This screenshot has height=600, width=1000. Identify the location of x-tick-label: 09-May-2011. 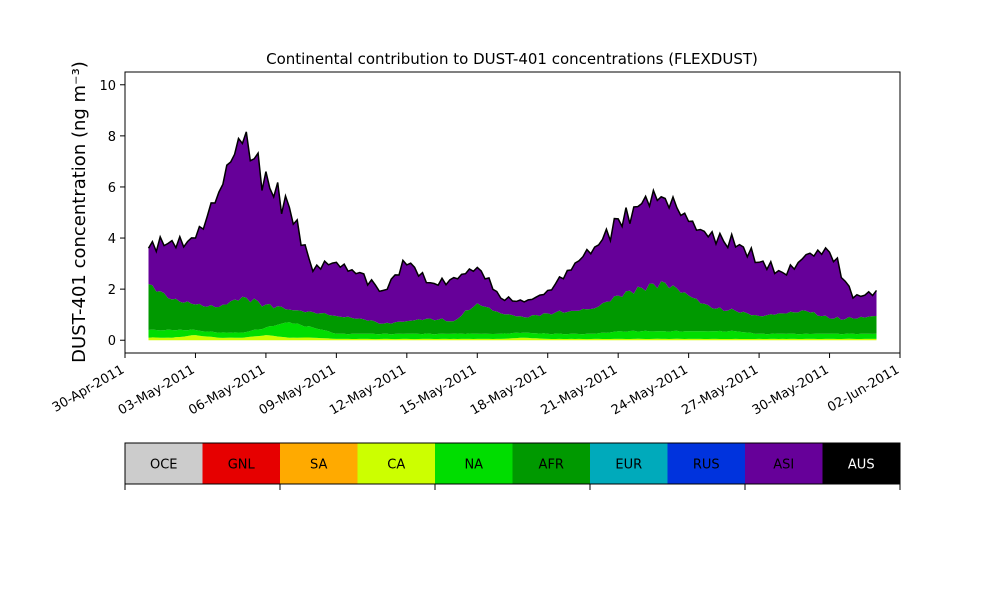
(298, 390).